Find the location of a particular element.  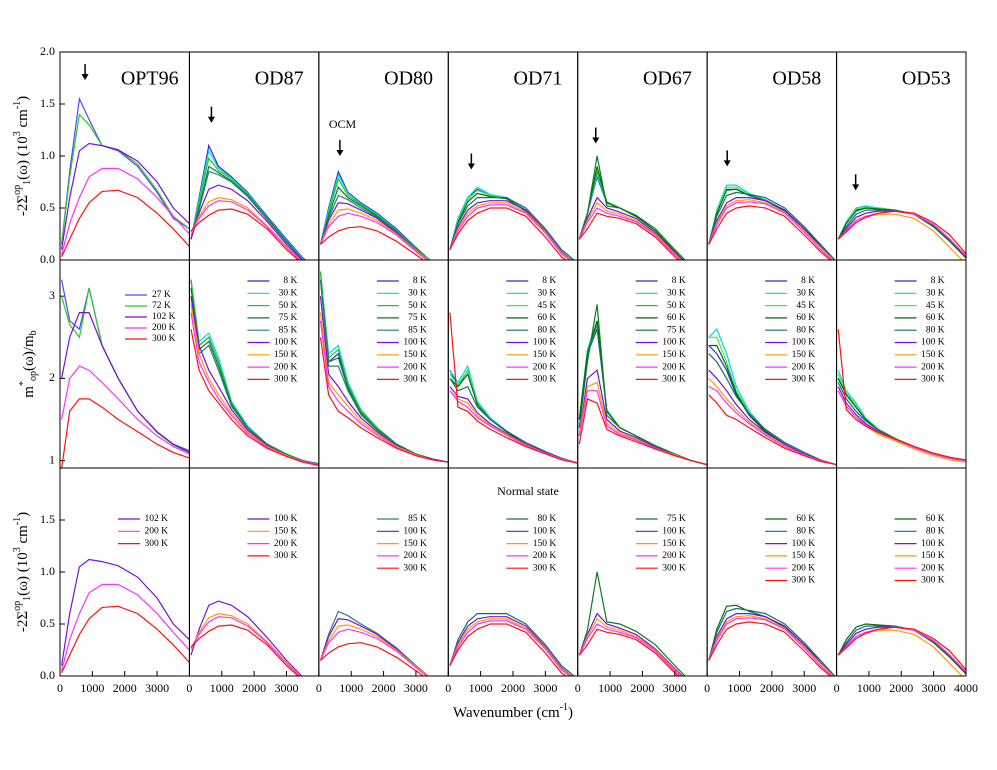

y-tick-label: 0.5 is located at coordinates (47, 207).